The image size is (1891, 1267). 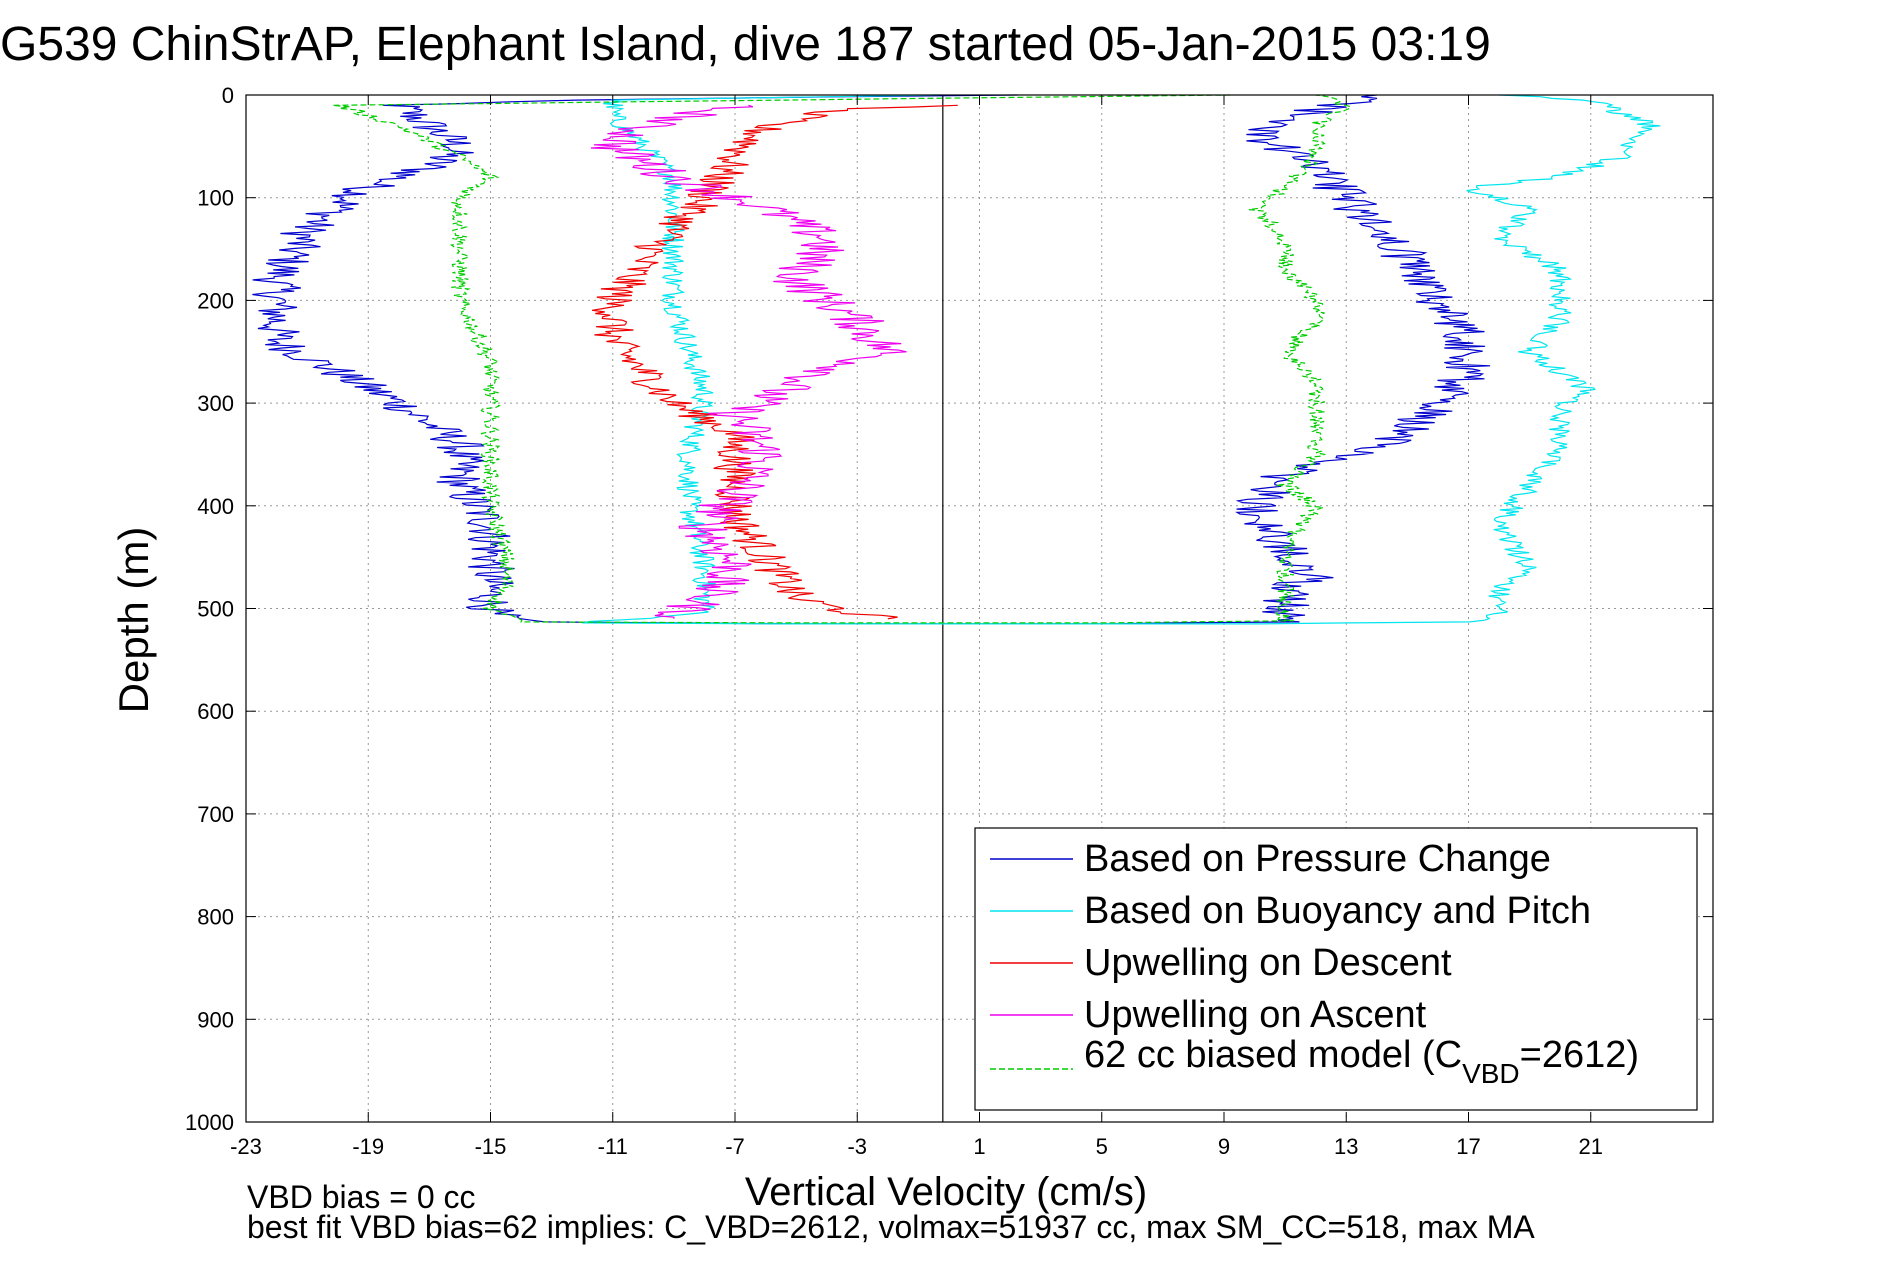 I want to click on y-tick-label: 600, so click(x=215, y=711).